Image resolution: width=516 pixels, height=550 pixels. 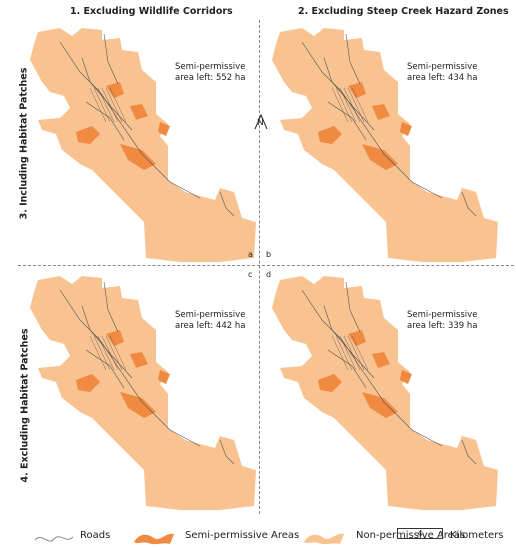 What do you see at coordinates (259, 267) in the screenshot?
I see `vertical-divider` at bounding box center [259, 267].